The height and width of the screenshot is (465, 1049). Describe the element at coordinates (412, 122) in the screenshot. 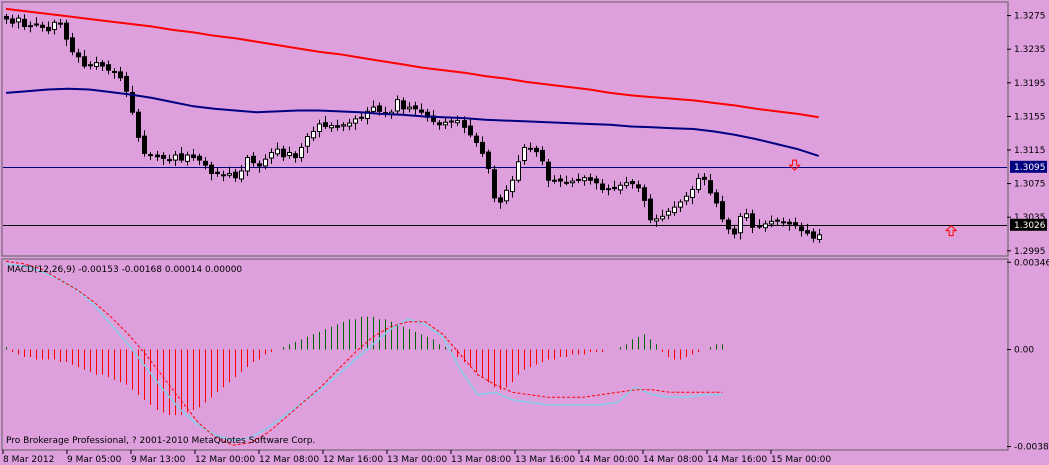

I see `moving-average-line` at that location.